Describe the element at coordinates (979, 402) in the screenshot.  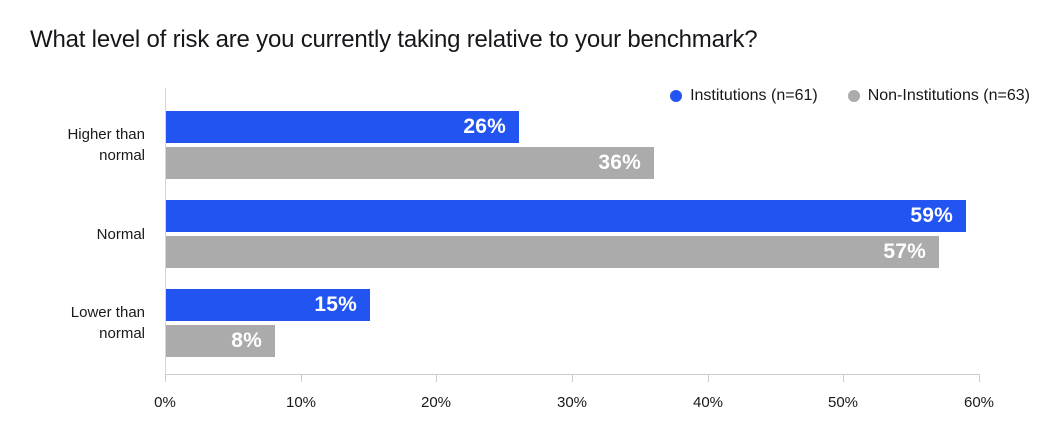
I see `x-axis-tick-label: 60%` at that location.